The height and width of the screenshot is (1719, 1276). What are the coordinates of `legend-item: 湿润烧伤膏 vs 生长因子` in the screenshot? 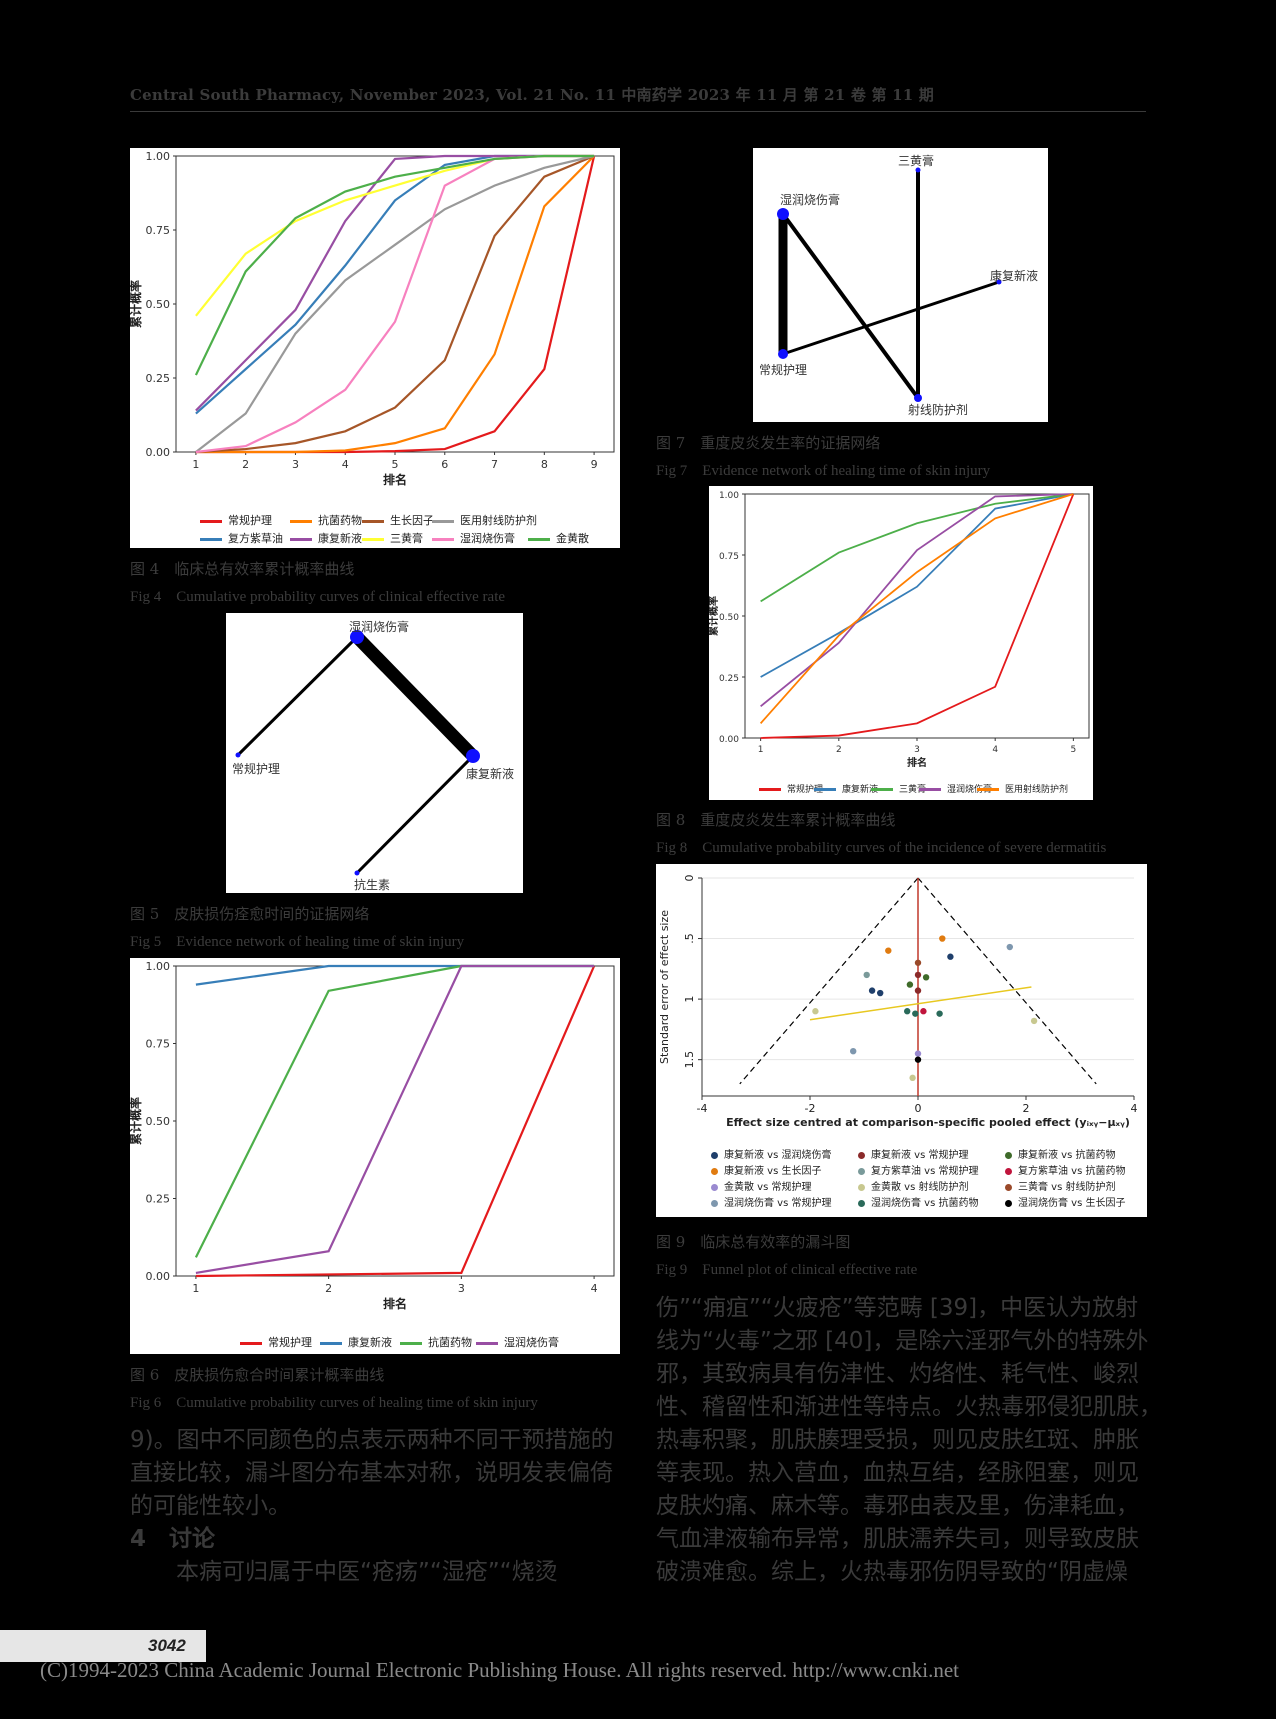 It's located at (1065, 1201).